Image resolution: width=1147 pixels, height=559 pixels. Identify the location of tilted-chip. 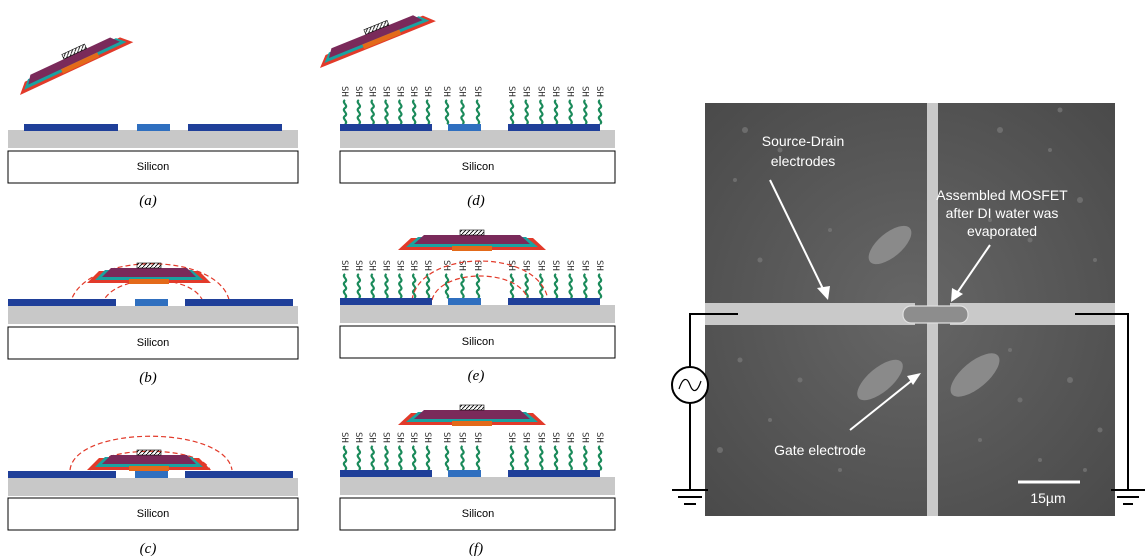
(378, 41).